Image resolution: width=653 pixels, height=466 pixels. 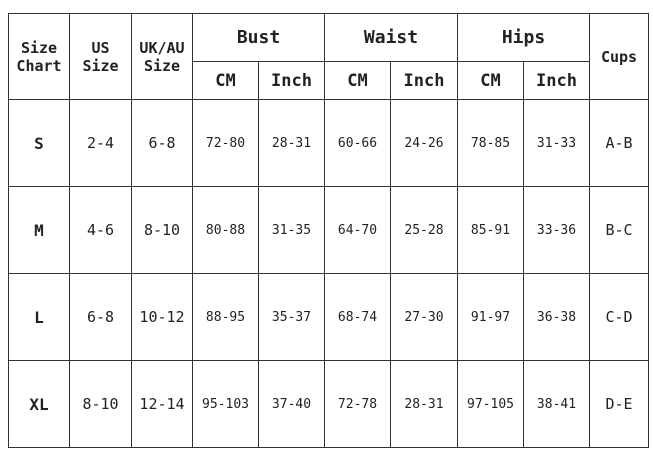 I want to click on cell-bust-in: 31-35, so click(x=291, y=230).